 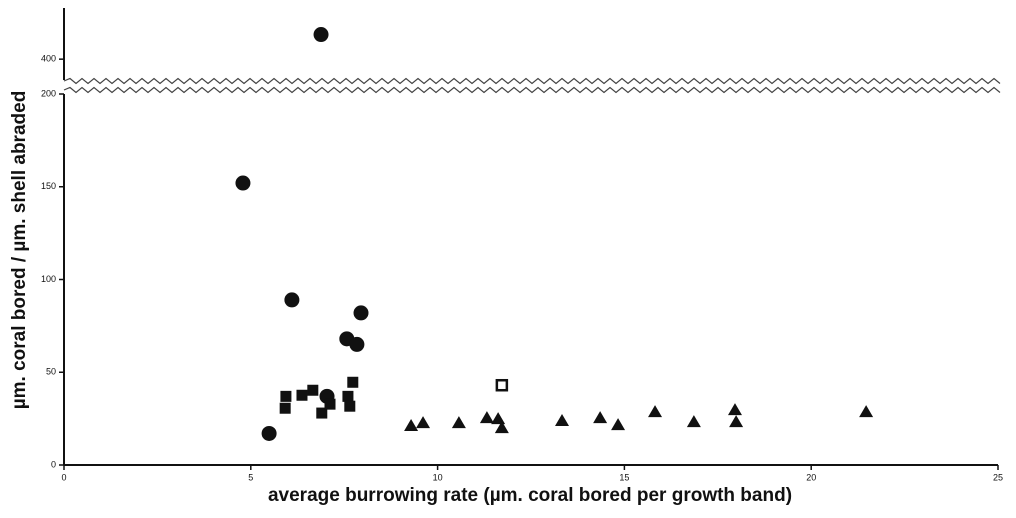 What do you see at coordinates (250, 477) in the screenshot?
I see `x-tick-label: 5` at bounding box center [250, 477].